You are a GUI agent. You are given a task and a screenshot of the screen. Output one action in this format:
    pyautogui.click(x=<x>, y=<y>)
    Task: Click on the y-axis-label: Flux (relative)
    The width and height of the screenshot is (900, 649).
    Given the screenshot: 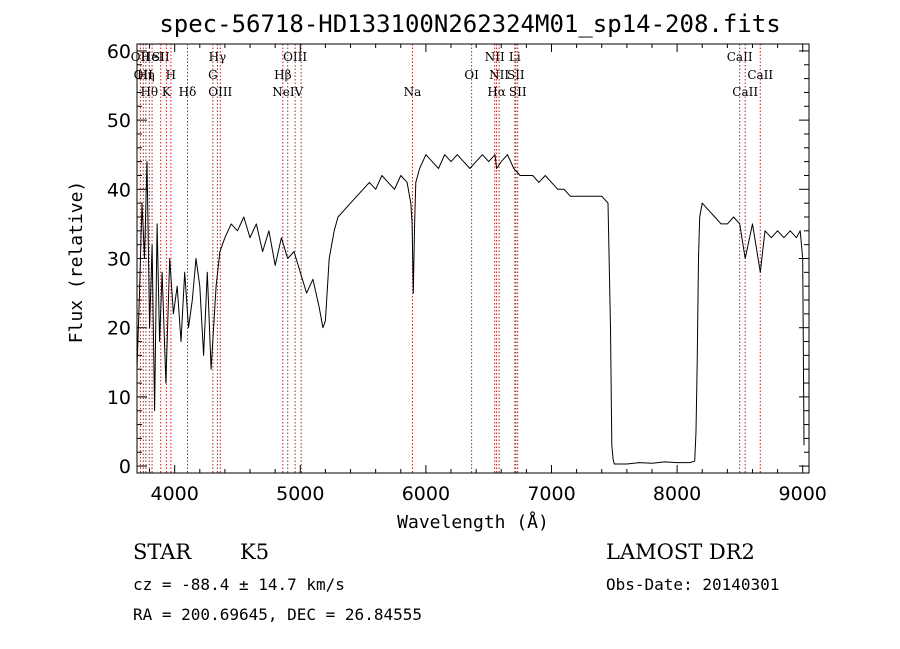 What is the action you would take?
    pyautogui.click(x=76, y=262)
    